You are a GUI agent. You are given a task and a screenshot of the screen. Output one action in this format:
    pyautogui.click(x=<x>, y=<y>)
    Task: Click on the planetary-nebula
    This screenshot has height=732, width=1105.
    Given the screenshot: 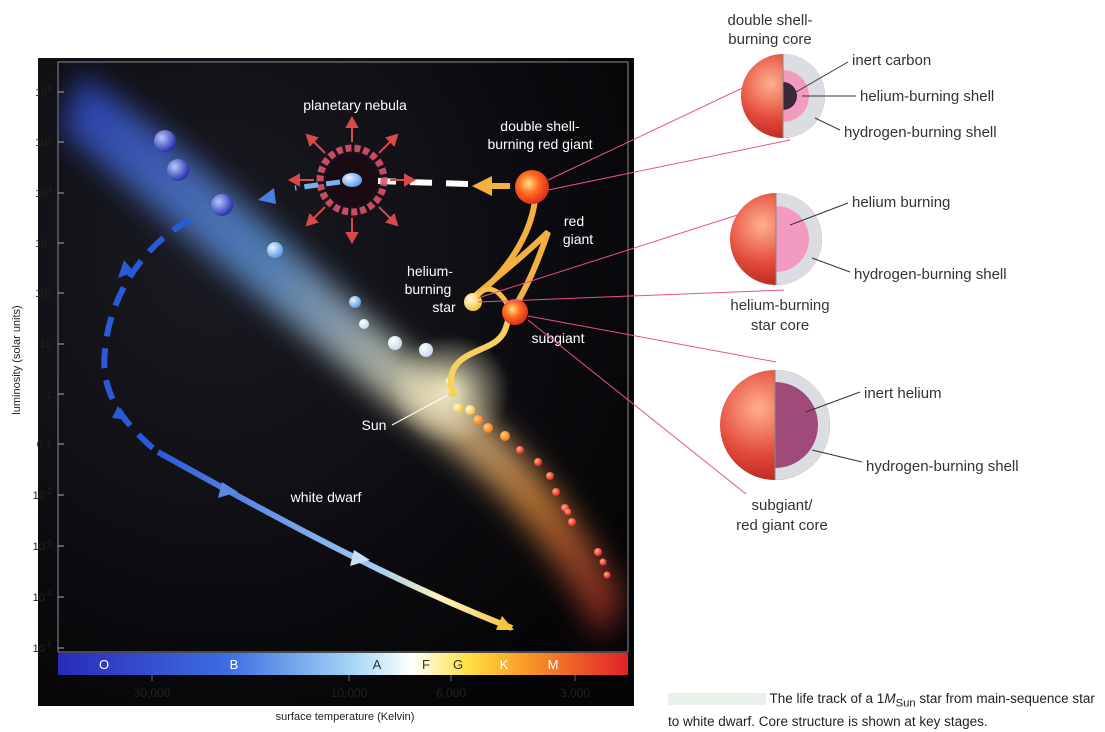 What is the action you would take?
    pyautogui.click(x=352, y=180)
    